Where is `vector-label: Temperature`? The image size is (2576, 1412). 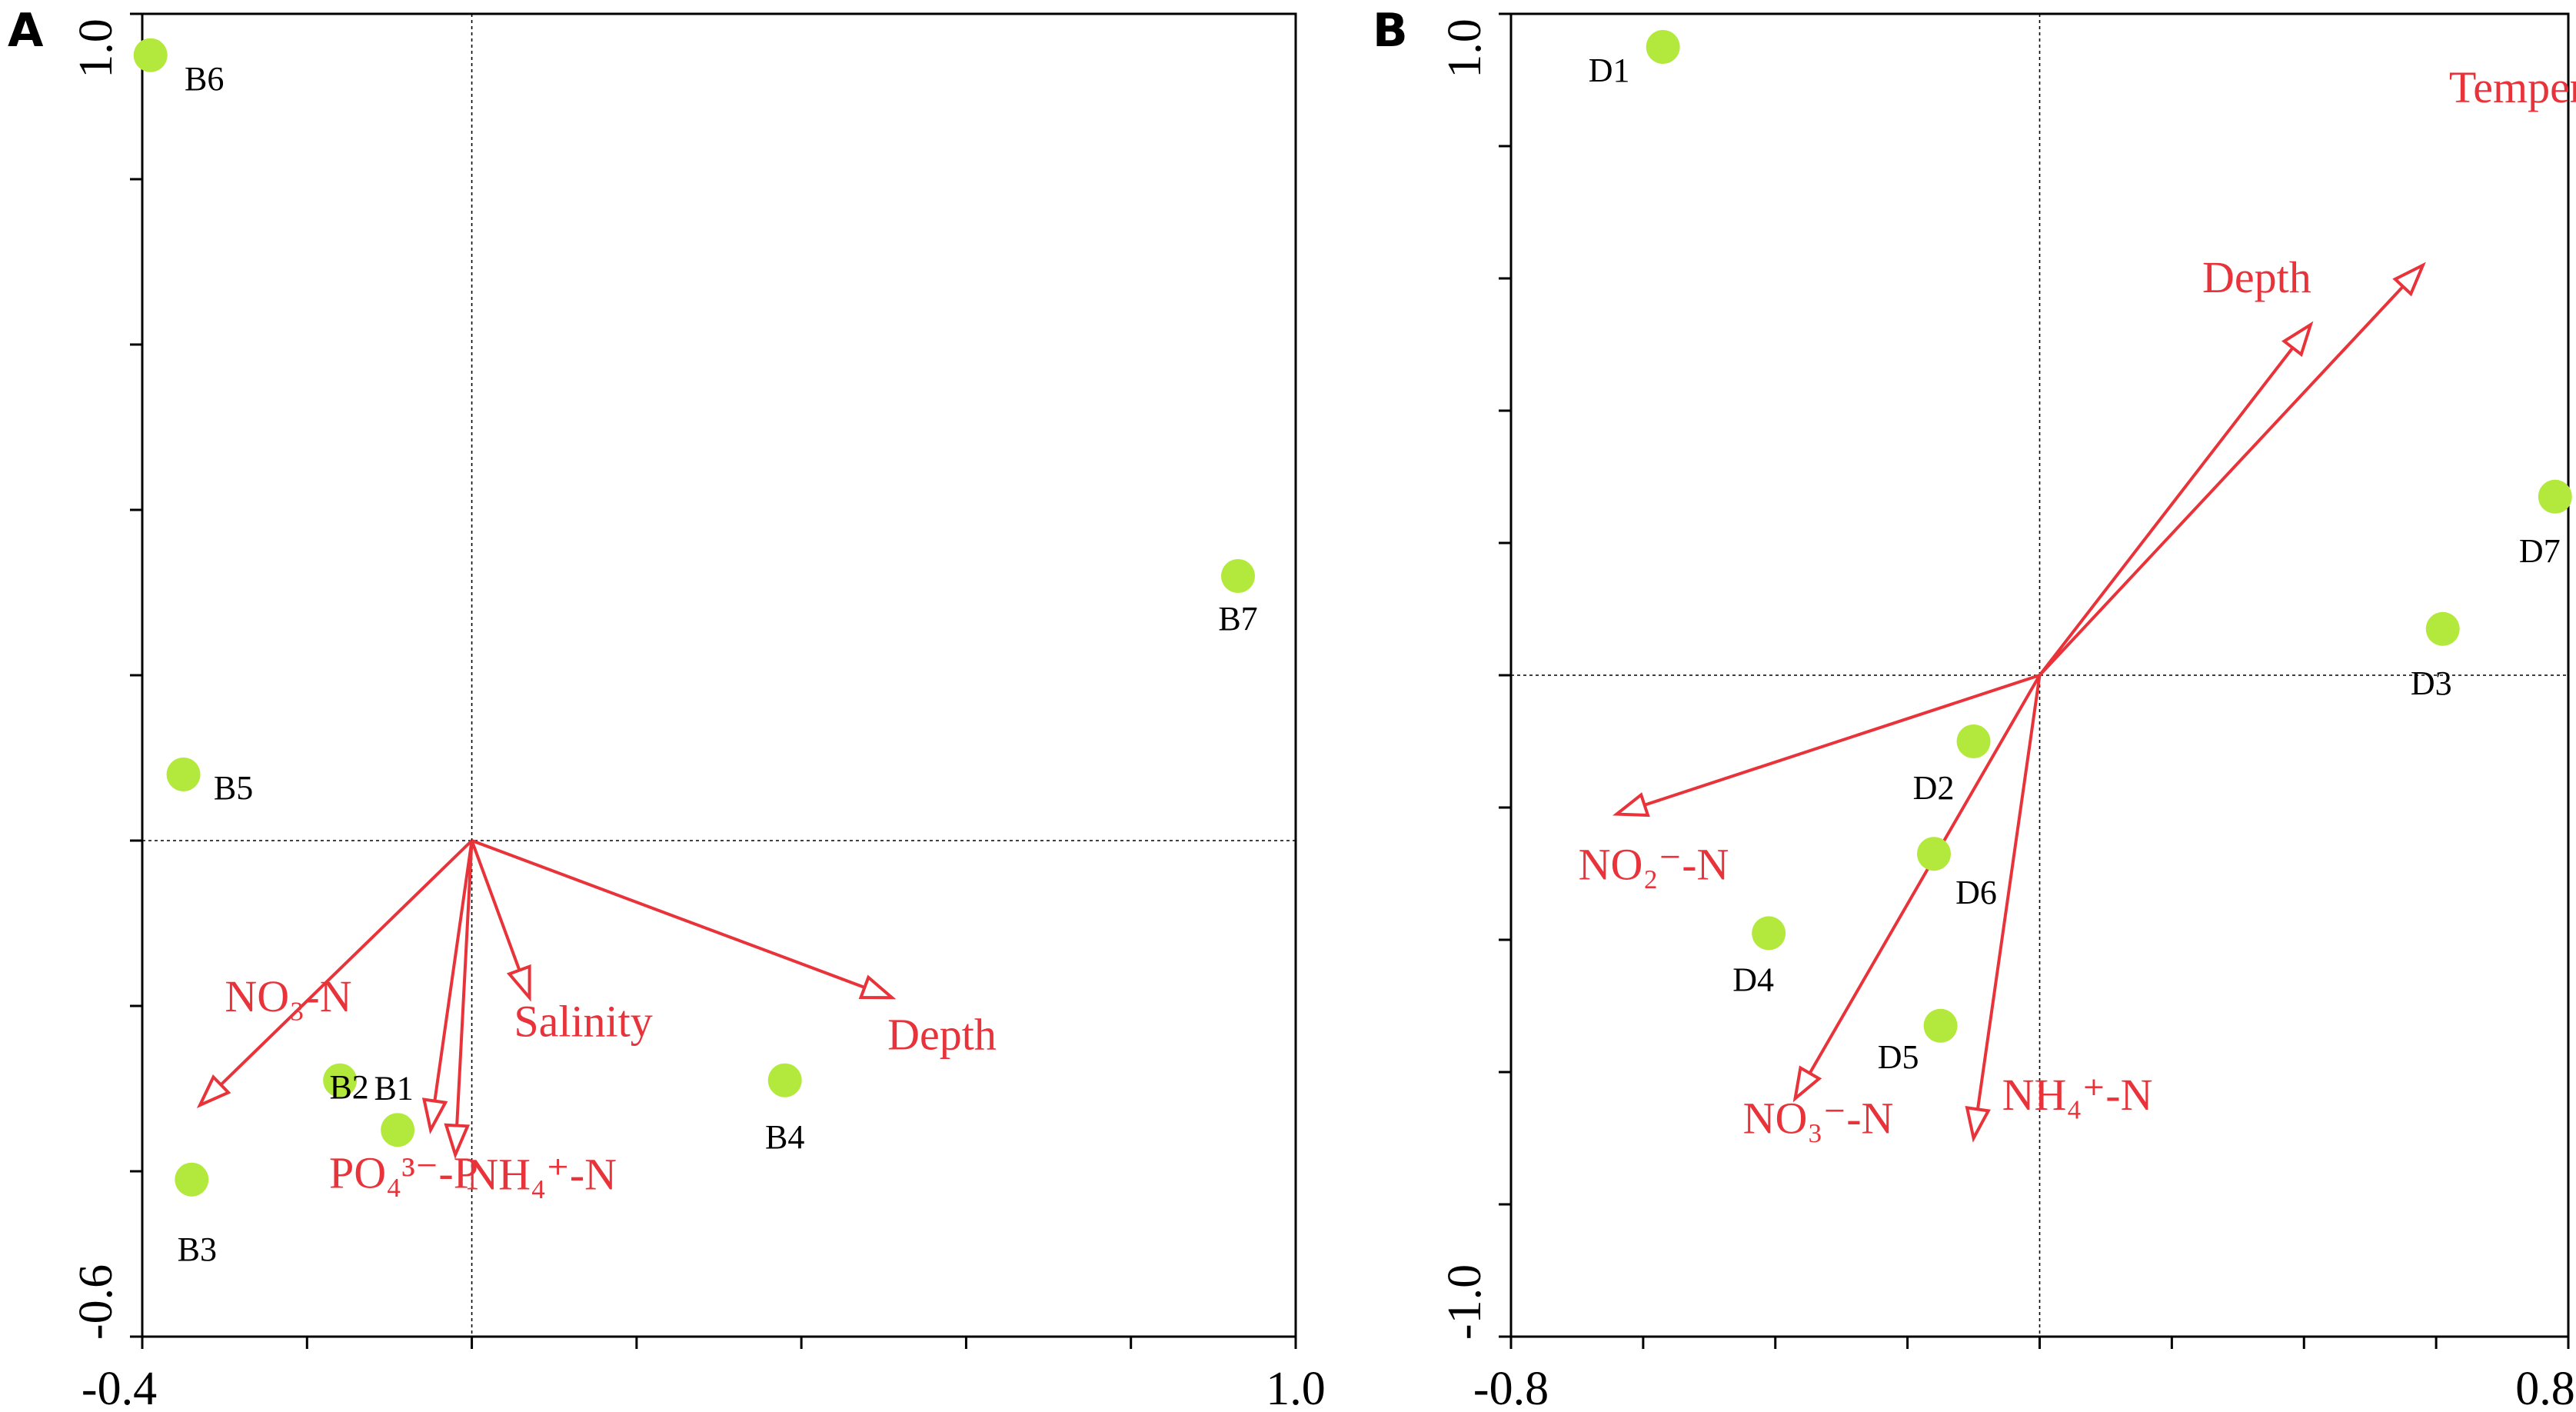
vector-label: Temperature is located at coordinates (2512, 87).